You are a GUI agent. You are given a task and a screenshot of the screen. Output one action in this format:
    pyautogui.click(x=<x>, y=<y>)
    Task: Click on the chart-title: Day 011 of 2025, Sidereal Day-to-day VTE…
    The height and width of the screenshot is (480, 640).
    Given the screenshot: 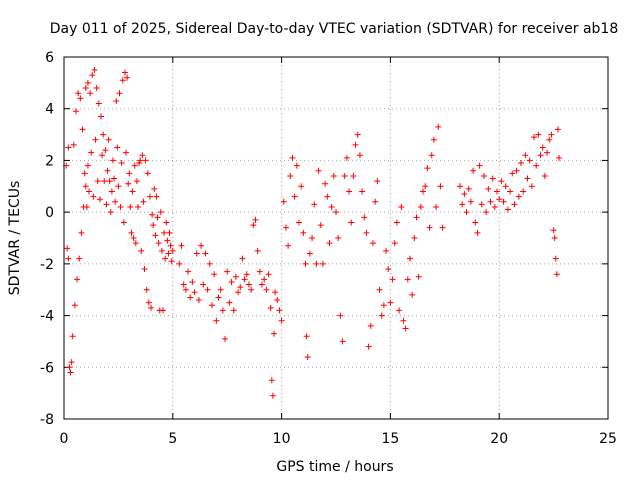 What is the action you would take?
    pyautogui.click(x=334, y=29)
    